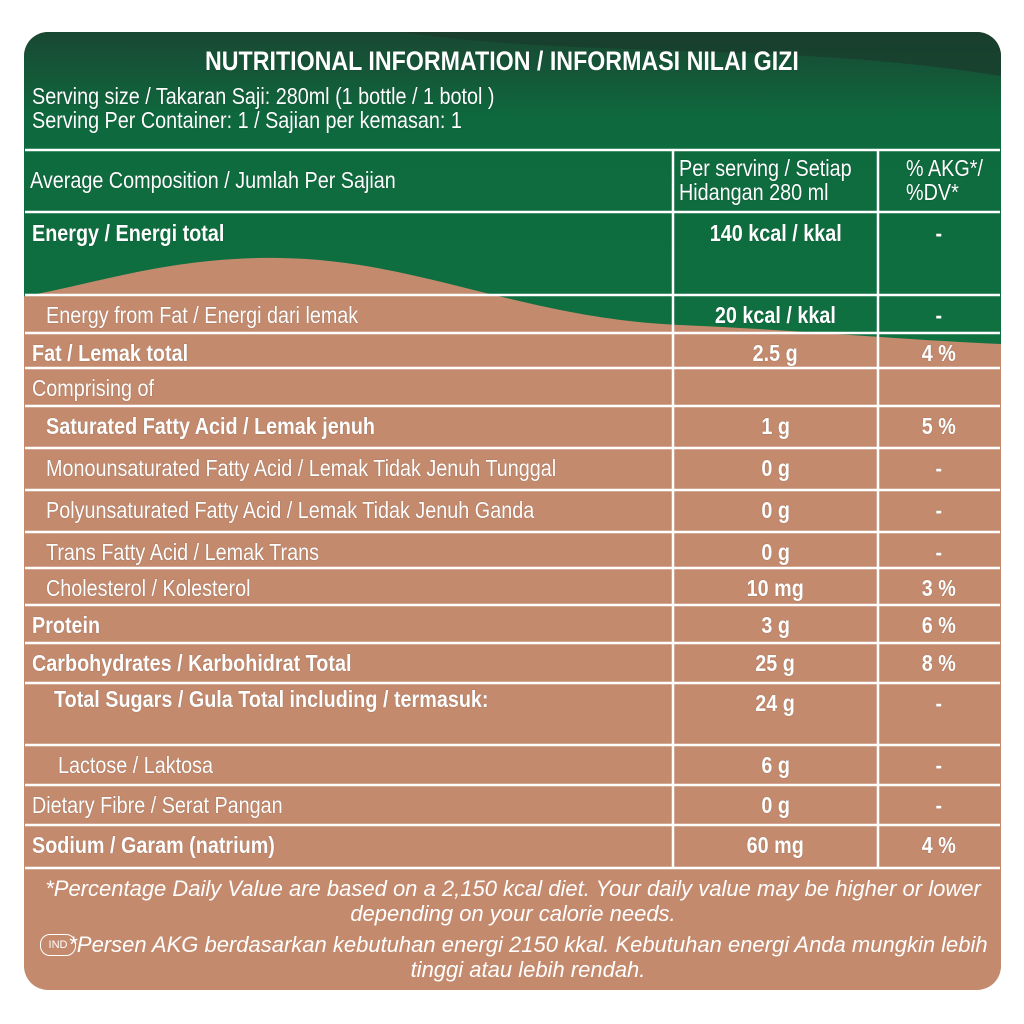 Image resolution: width=1024 pixels, height=1024 pixels. Describe the element at coordinates (775, 663) in the screenshot. I see `amount: 25 g` at that location.